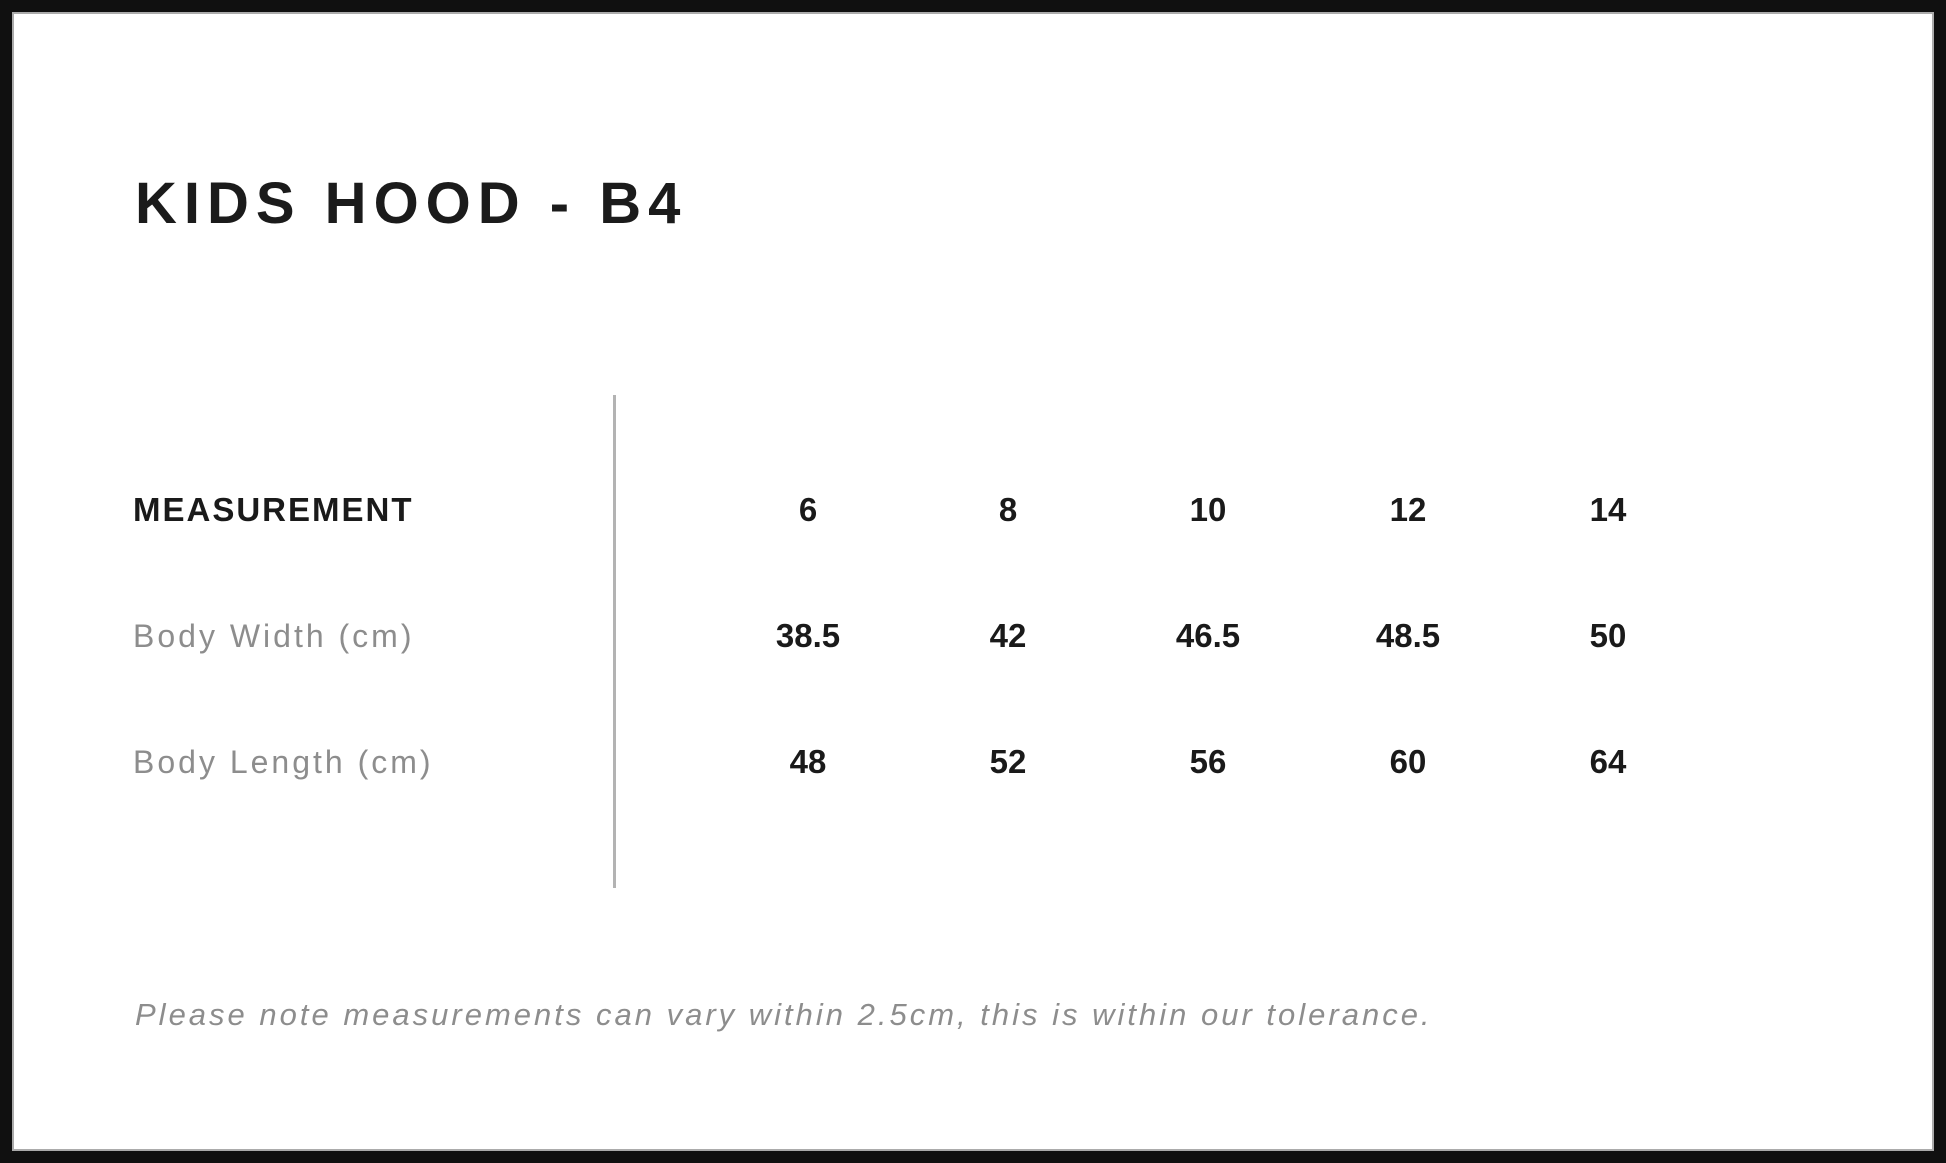  I want to click on body-length-value: 56, so click(1208, 761).